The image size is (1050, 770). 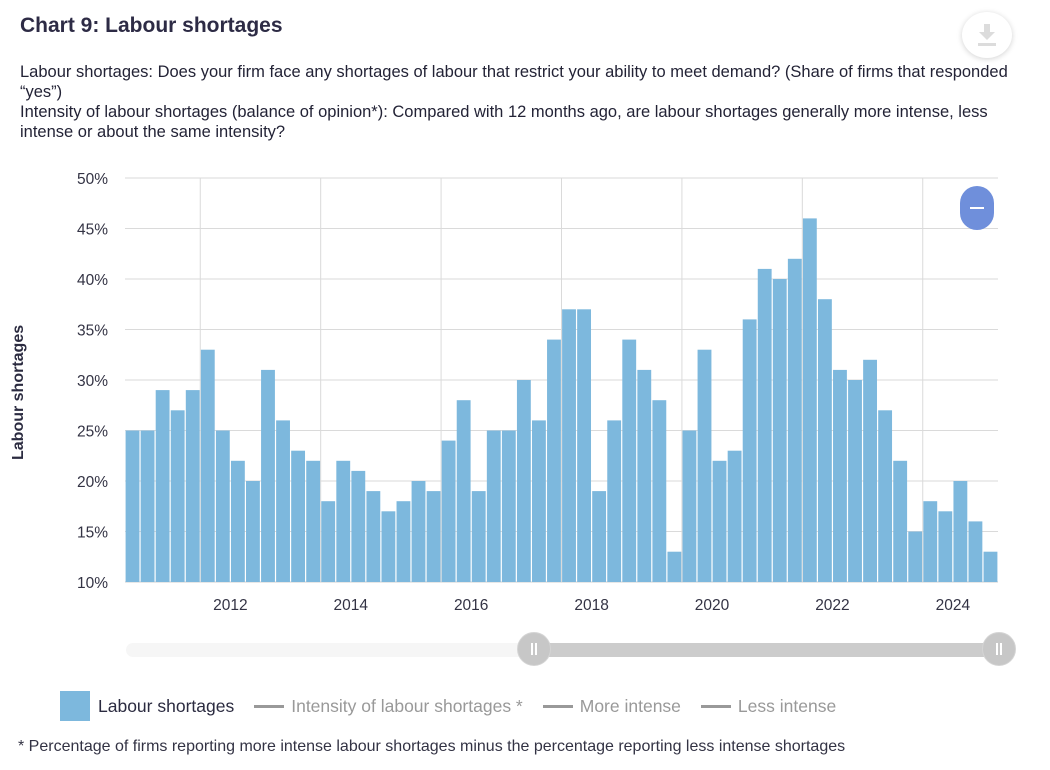 I want to click on x-tick-label: 2024, so click(x=953, y=603).